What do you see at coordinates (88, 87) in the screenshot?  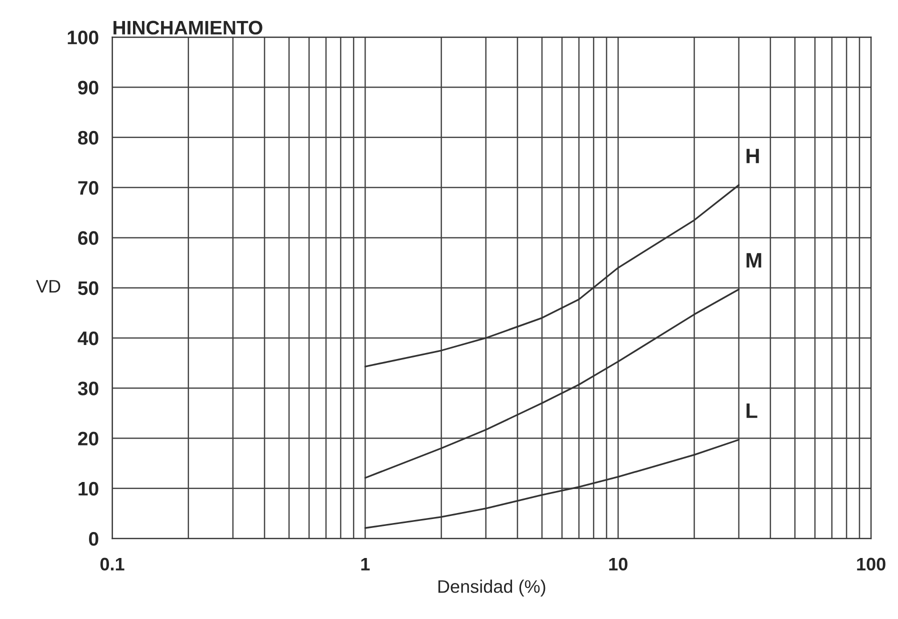 I see `y-tick-label: 90` at bounding box center [88, 87].